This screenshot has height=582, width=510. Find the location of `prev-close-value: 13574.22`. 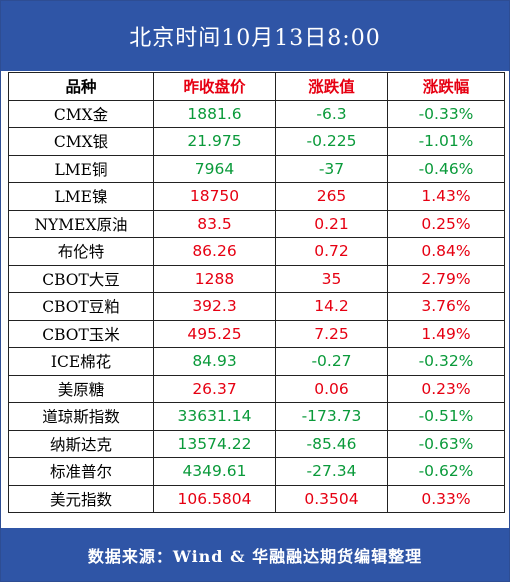

prev-close-value: 13574.22 is located at coordinates (214, 443).